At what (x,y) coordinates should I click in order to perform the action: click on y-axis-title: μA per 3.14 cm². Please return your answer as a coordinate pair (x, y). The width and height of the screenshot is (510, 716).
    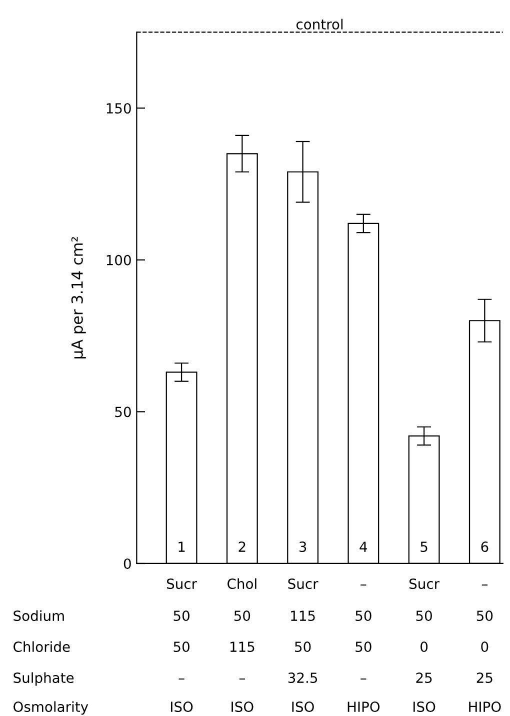
    Looking at the image, I should click on (78, 297).